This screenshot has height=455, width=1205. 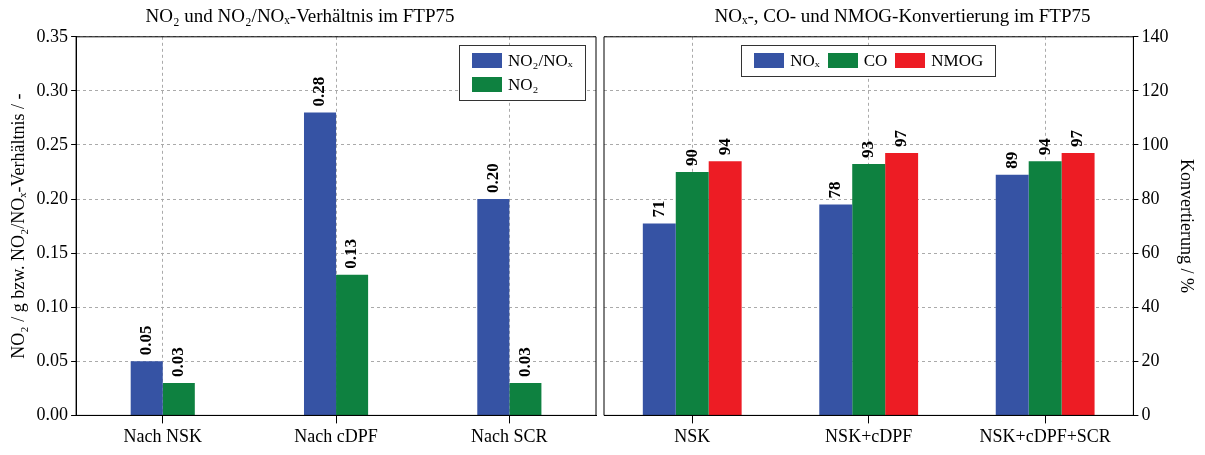 What do you see at coordinates (52, 360) in the screenshot?
I see `y-tick-label: 0.05` at bounding box center [52, 360].